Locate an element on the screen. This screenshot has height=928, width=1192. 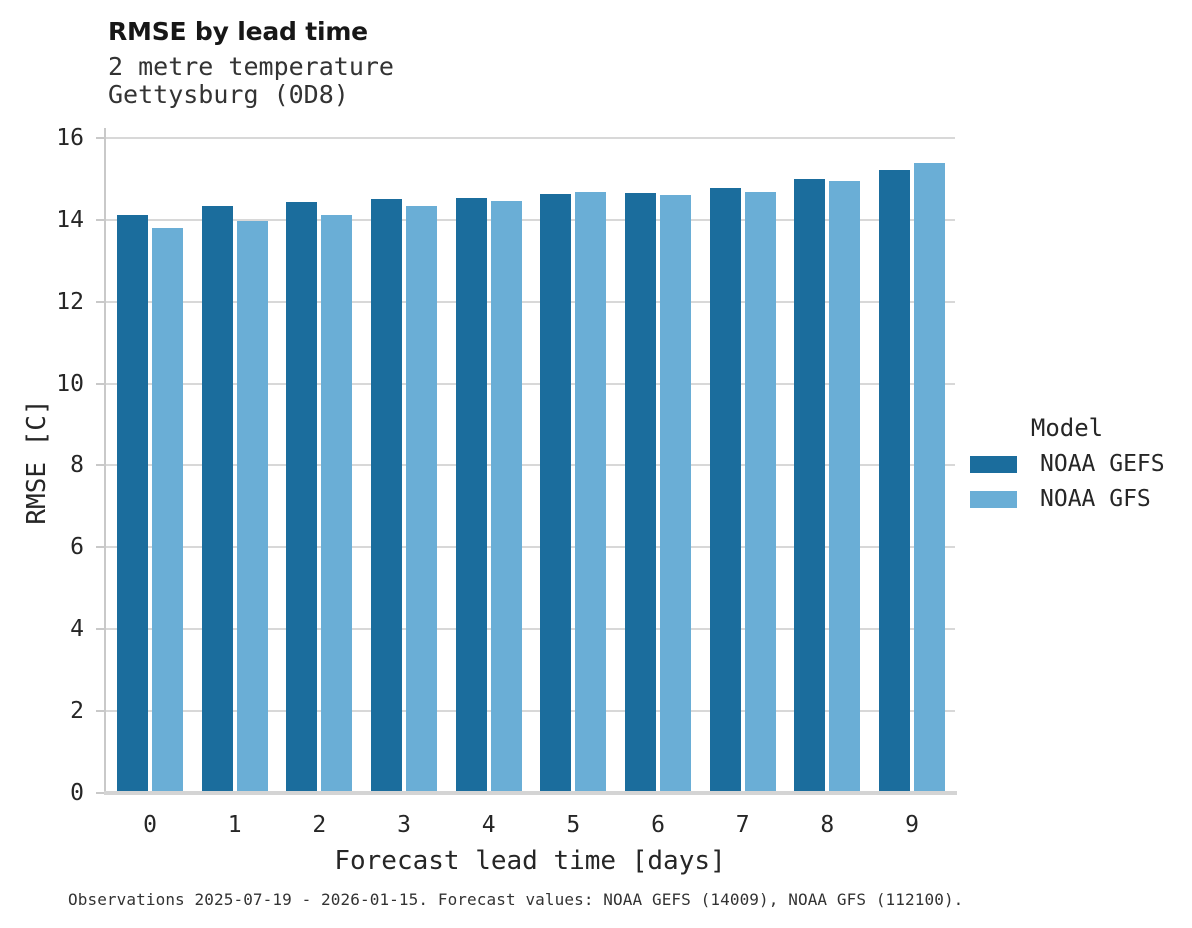
legend-swatch-noaa-gfs is located at coordinates (993, 499).